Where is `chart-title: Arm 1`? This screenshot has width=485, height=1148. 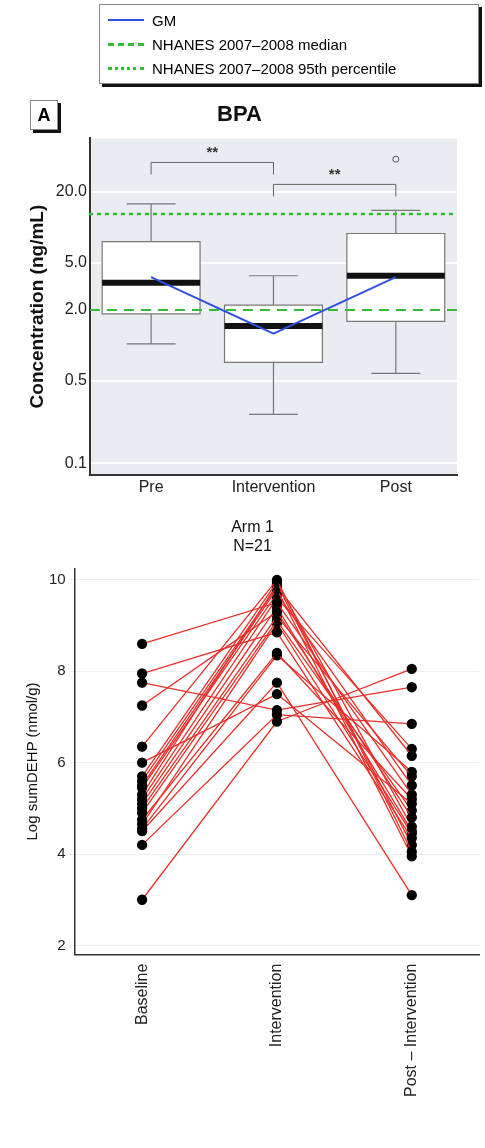 chart-title: Arm 1 is located at coordinates (252, 527).